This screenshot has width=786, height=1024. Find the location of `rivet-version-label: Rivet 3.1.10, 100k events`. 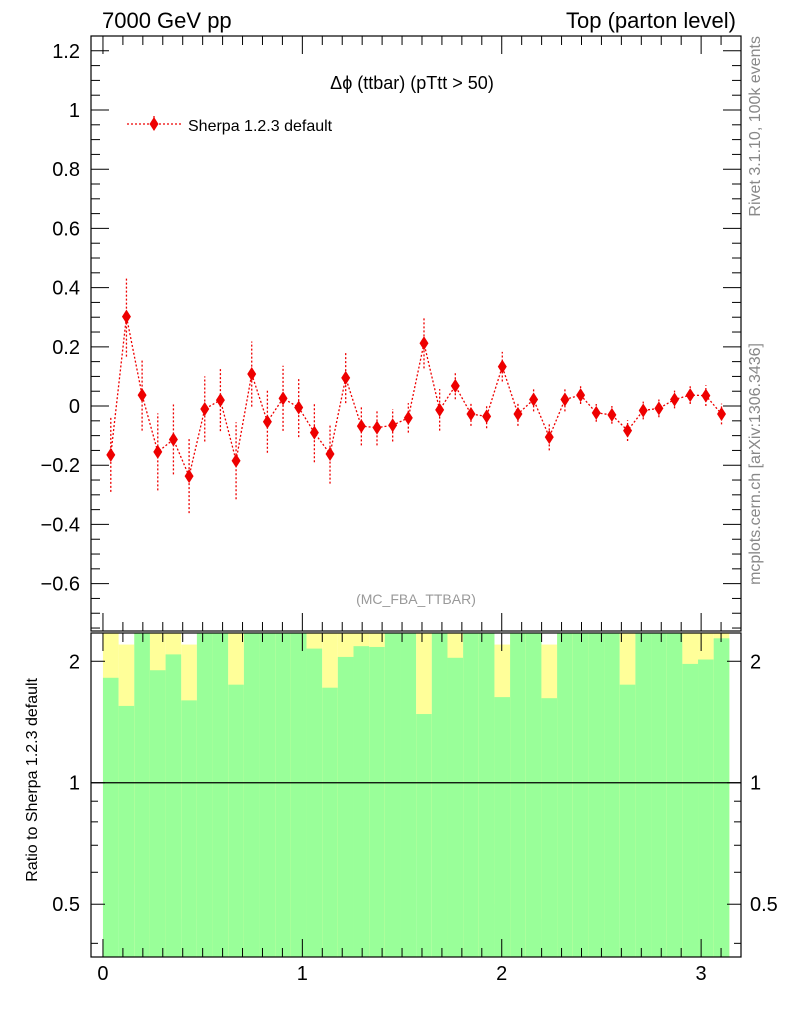

rivet-version-label: Rivet 3.1.10, 100k events is located at coordinates (755, 126).